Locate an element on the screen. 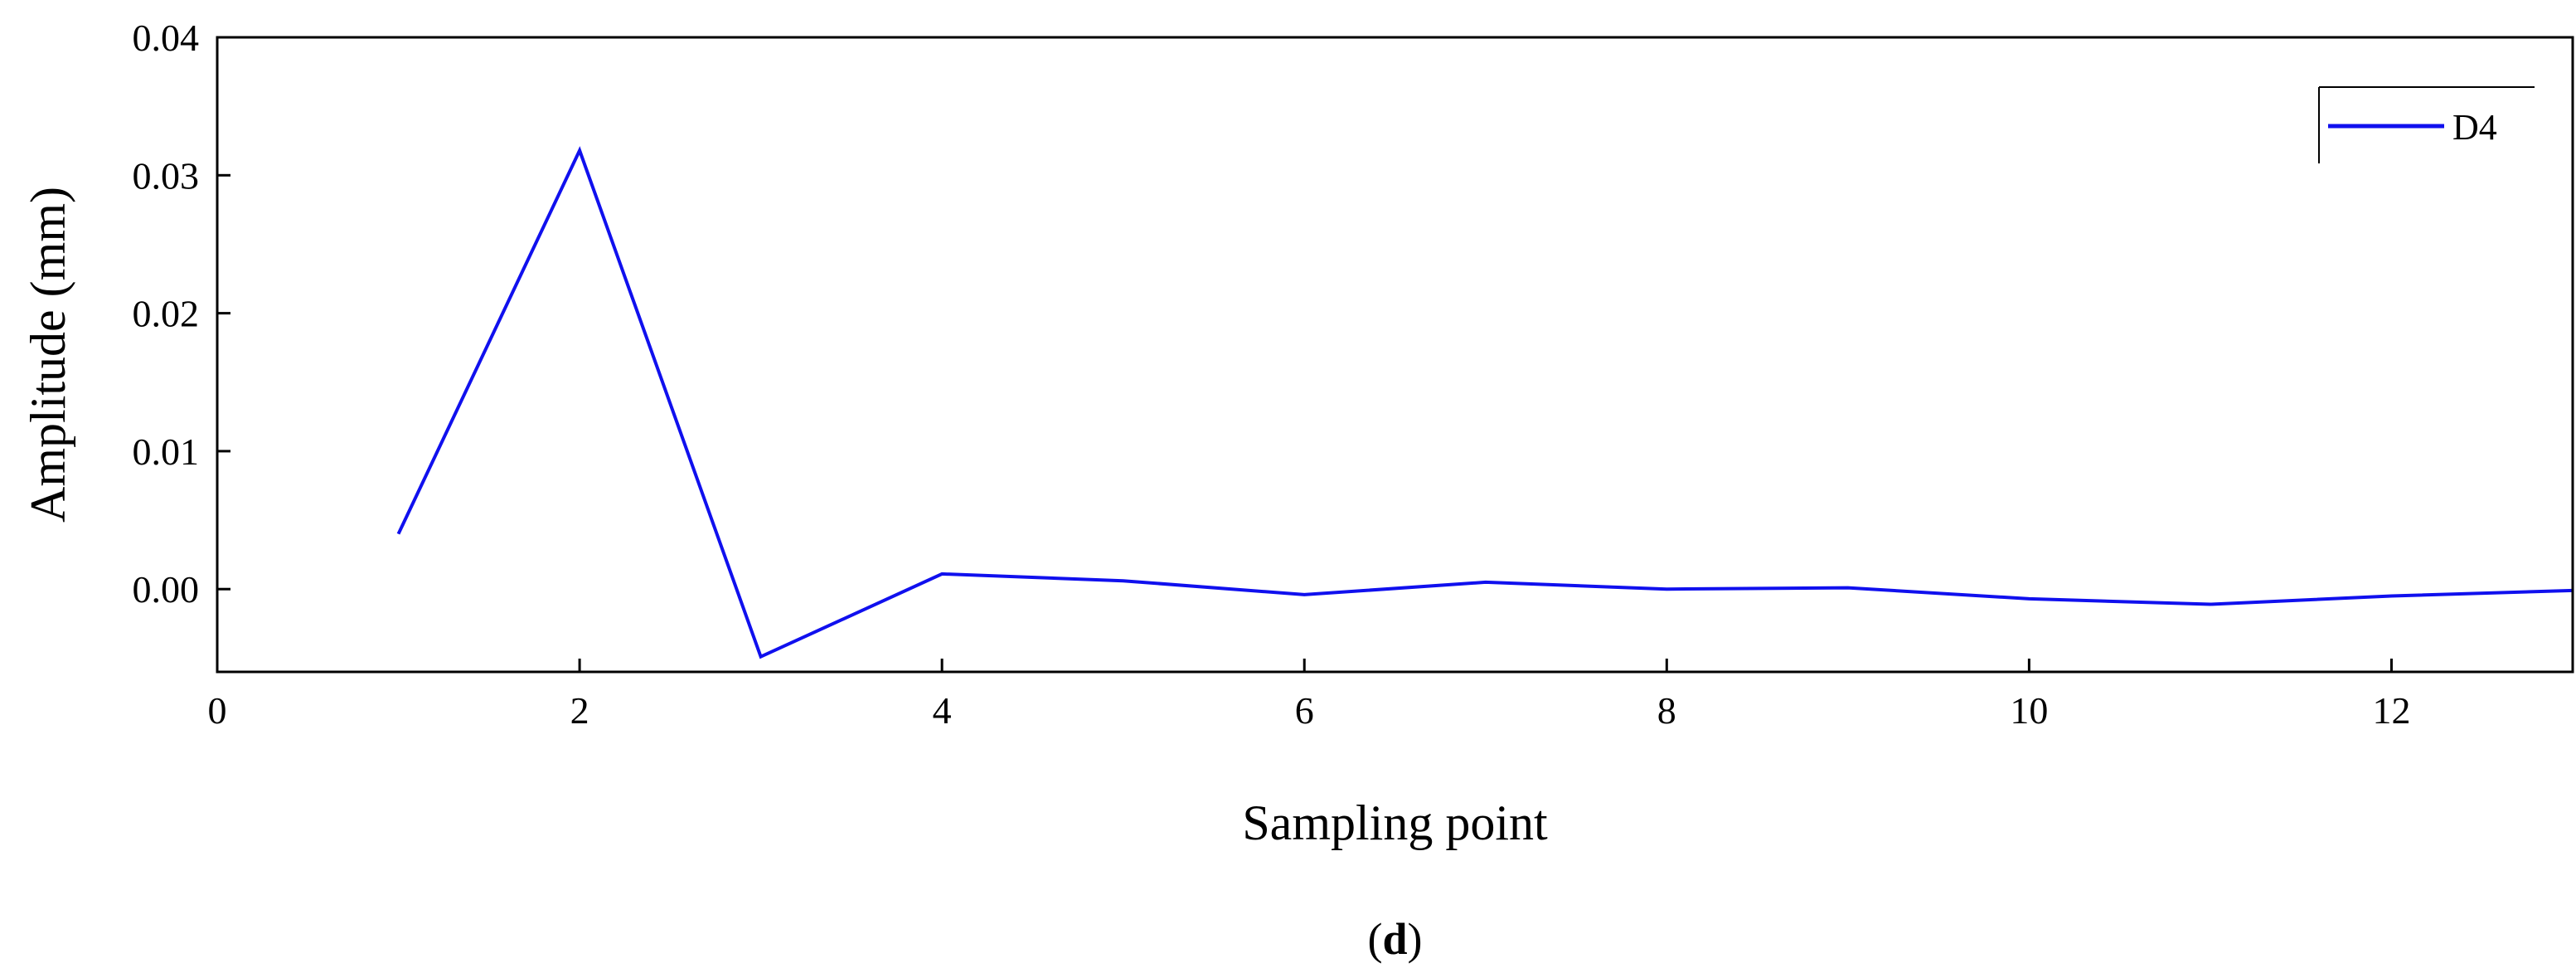  x-tick-label: 2 is located at coordinates (579, 711).